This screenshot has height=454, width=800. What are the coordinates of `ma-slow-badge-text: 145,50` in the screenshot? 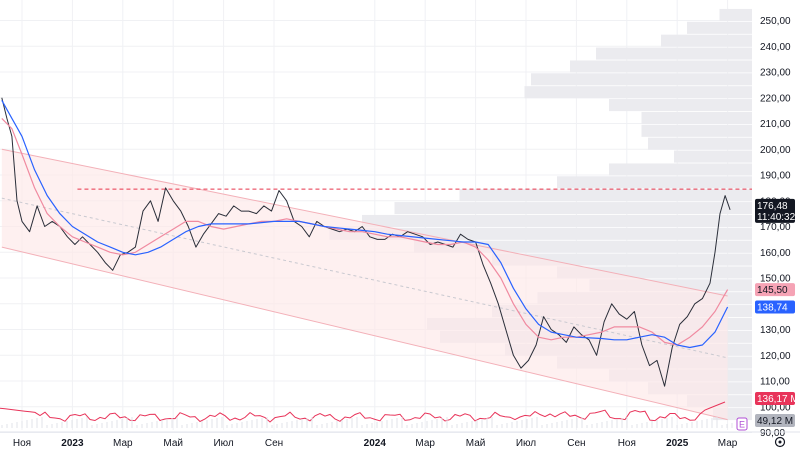 It's located at (772, 290).